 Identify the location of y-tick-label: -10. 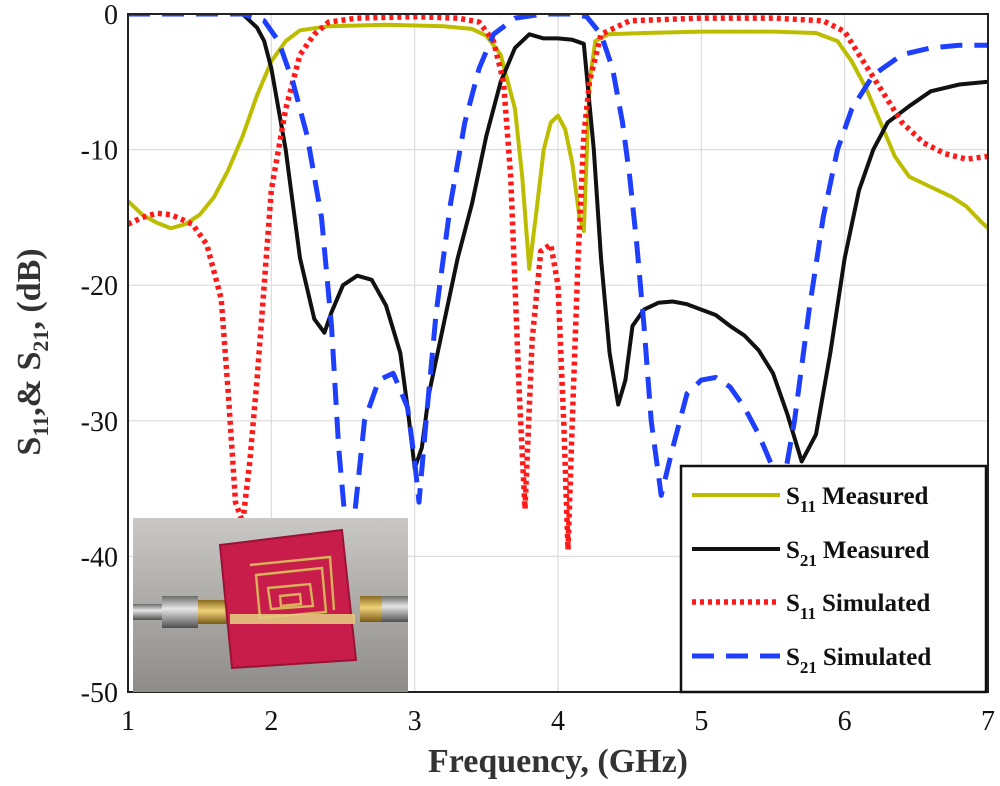
(99, 151).